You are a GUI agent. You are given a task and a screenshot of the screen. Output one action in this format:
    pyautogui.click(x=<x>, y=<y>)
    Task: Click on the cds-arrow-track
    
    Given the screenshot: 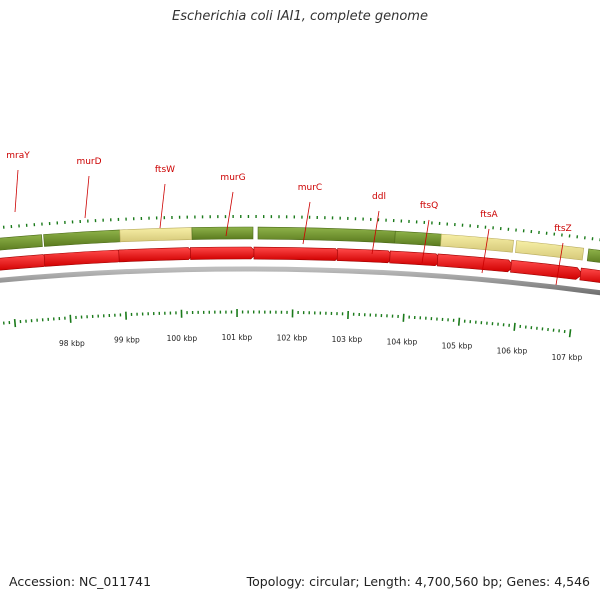 What is the action you would take?
    pyautogui.click(x=300, y=264)
    